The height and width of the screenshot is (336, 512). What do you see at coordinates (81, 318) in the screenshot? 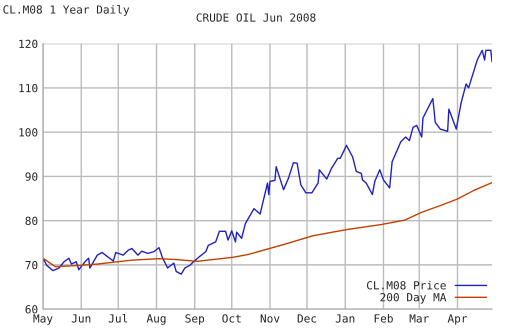
I see `x-tick-label: Jun` at bounding box center [81, 318].